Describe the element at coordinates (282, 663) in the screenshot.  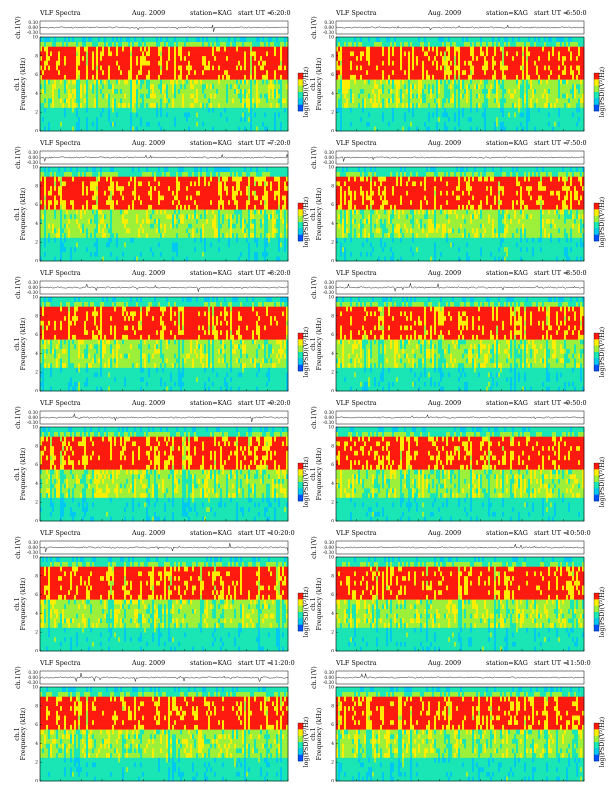
I see `panel-start-time: 11:20:0` at that location.